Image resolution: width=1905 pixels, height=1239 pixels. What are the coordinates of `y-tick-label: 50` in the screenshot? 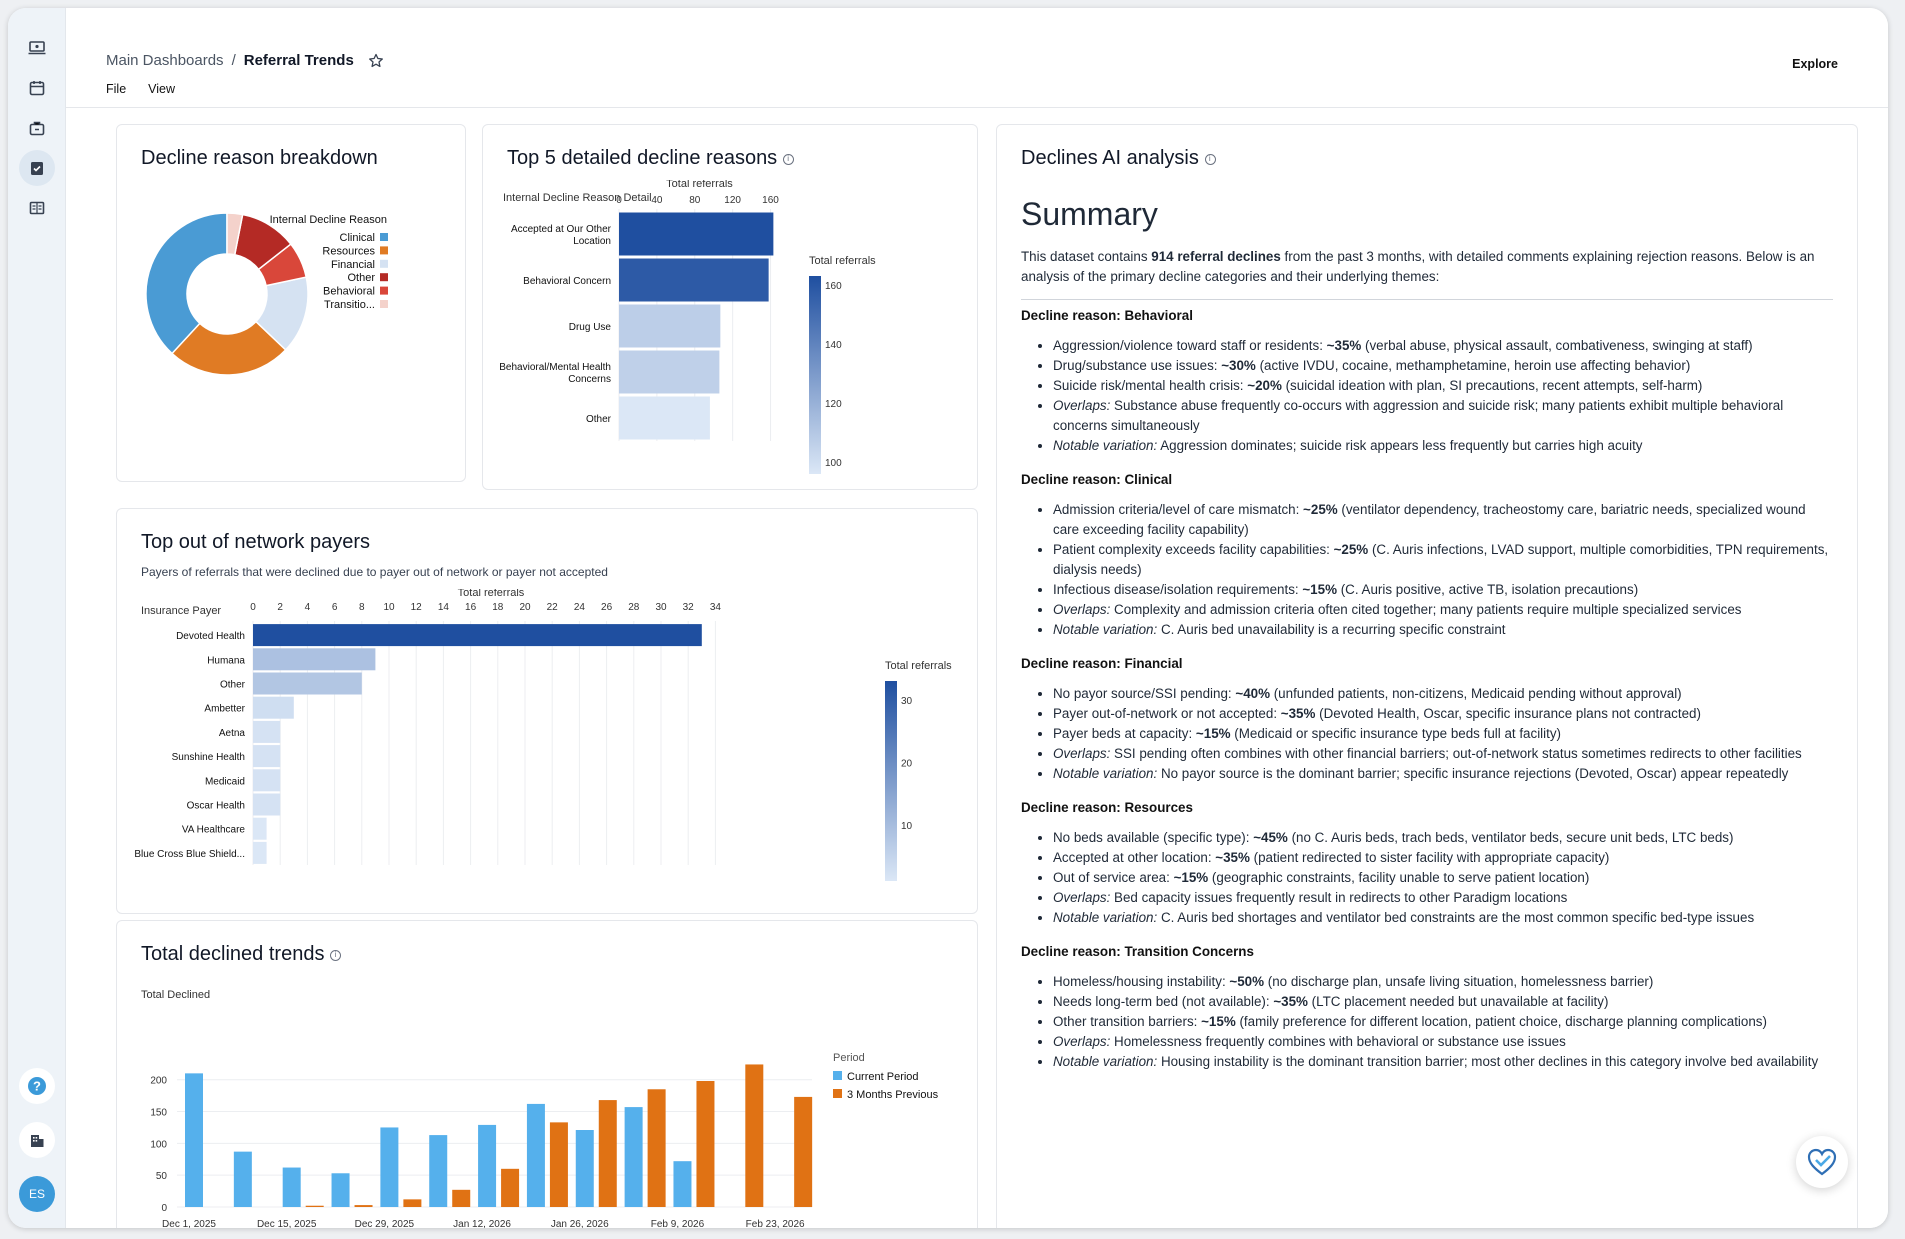 It's located at (162, 1176).